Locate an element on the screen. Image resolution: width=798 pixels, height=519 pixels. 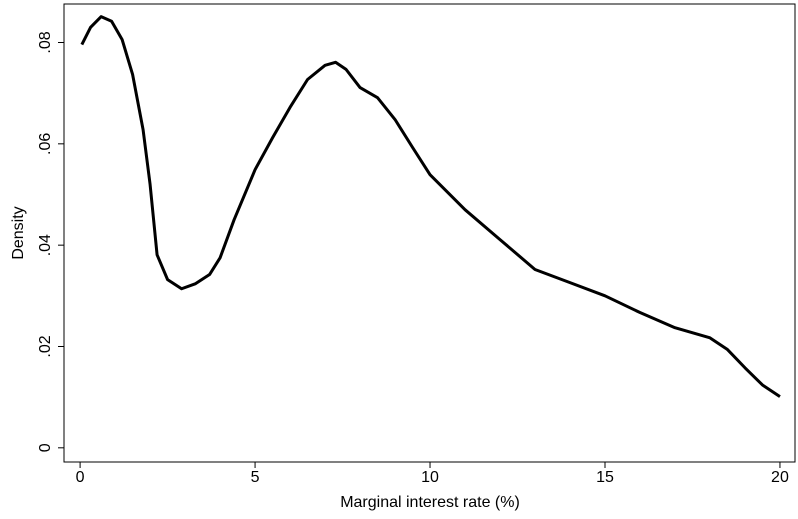
x-axis-label: Marginal interest rate (%) is located at coordinates (430, 502).